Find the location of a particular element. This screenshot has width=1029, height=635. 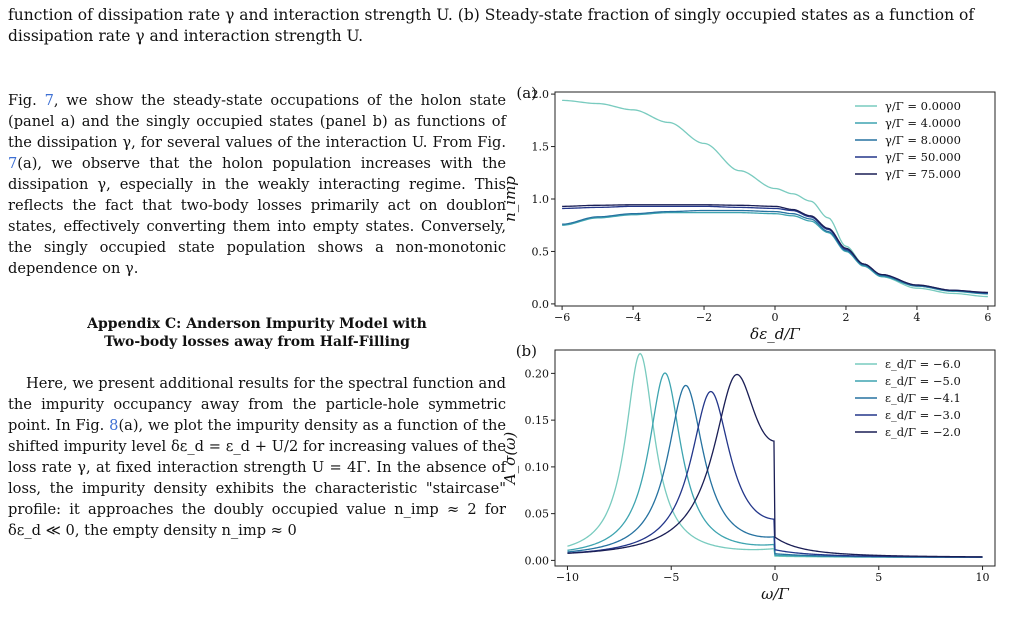

panel-b-xtick-label: −10 is located at coordinates (567, 577).